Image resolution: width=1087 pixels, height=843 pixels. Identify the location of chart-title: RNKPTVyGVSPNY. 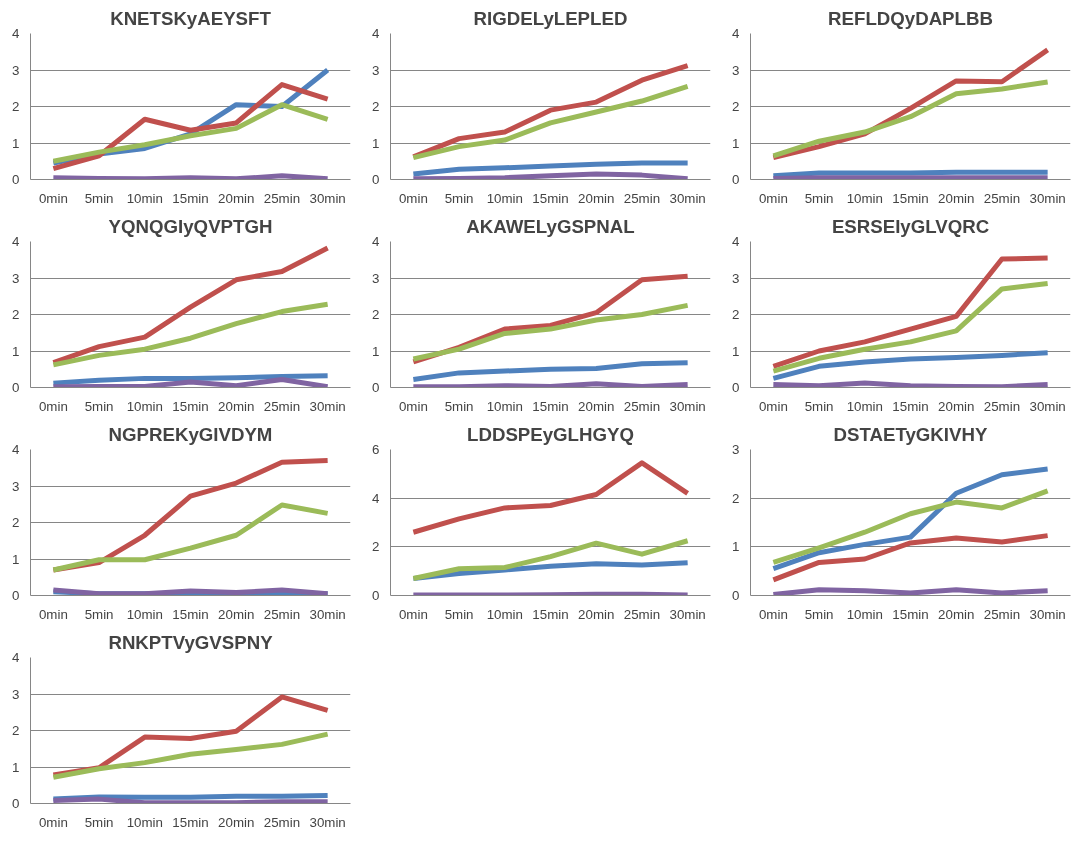
(191, 642).